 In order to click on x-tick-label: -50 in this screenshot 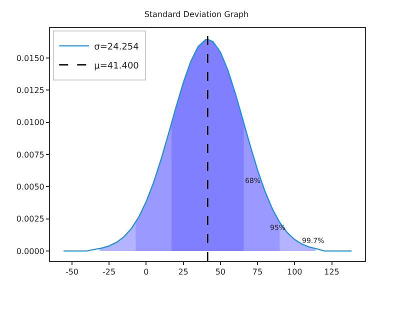, I will do `click(72, 272)`.